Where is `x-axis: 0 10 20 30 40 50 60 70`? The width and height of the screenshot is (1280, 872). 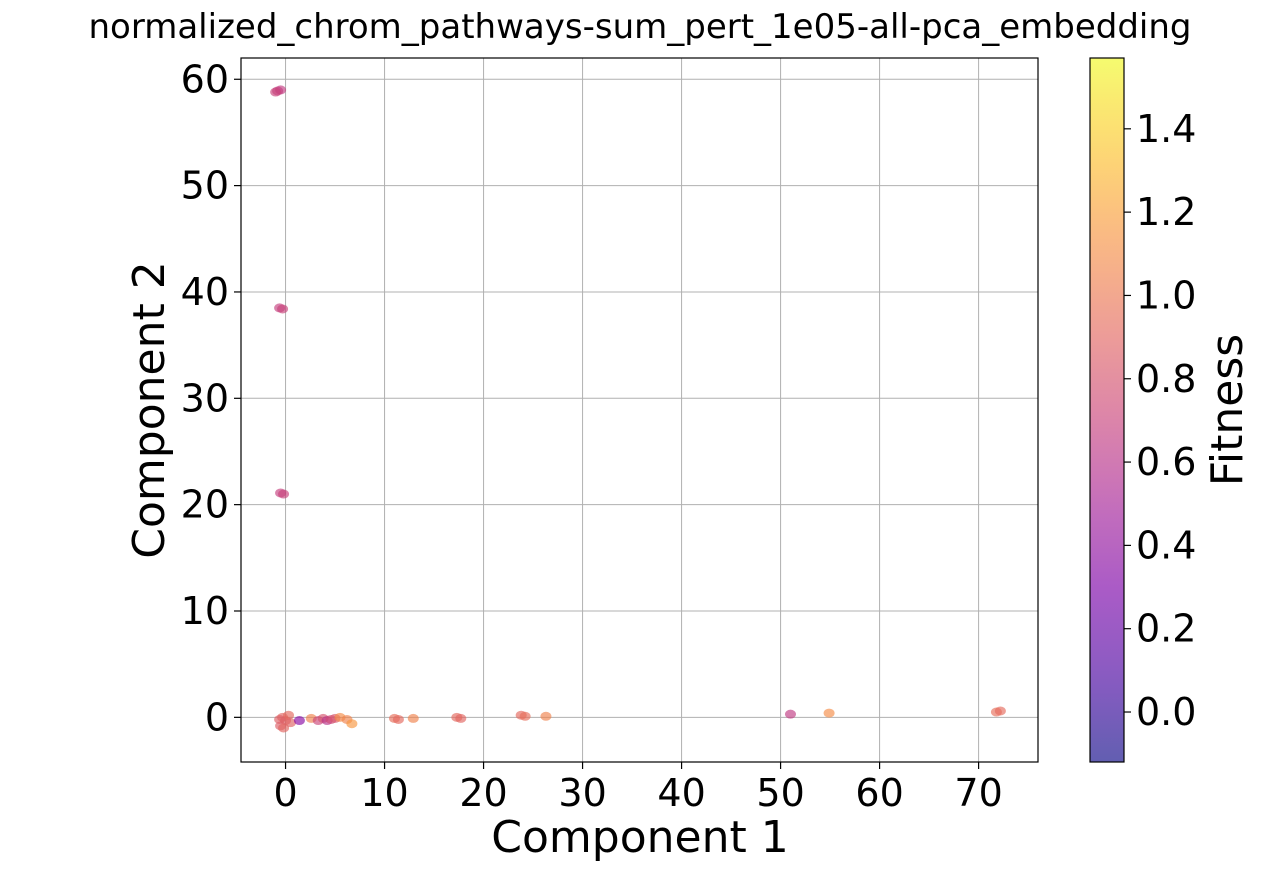
x-axis: 0 10 20 30 40 50 60 70 is located at coordinates (637, 788).